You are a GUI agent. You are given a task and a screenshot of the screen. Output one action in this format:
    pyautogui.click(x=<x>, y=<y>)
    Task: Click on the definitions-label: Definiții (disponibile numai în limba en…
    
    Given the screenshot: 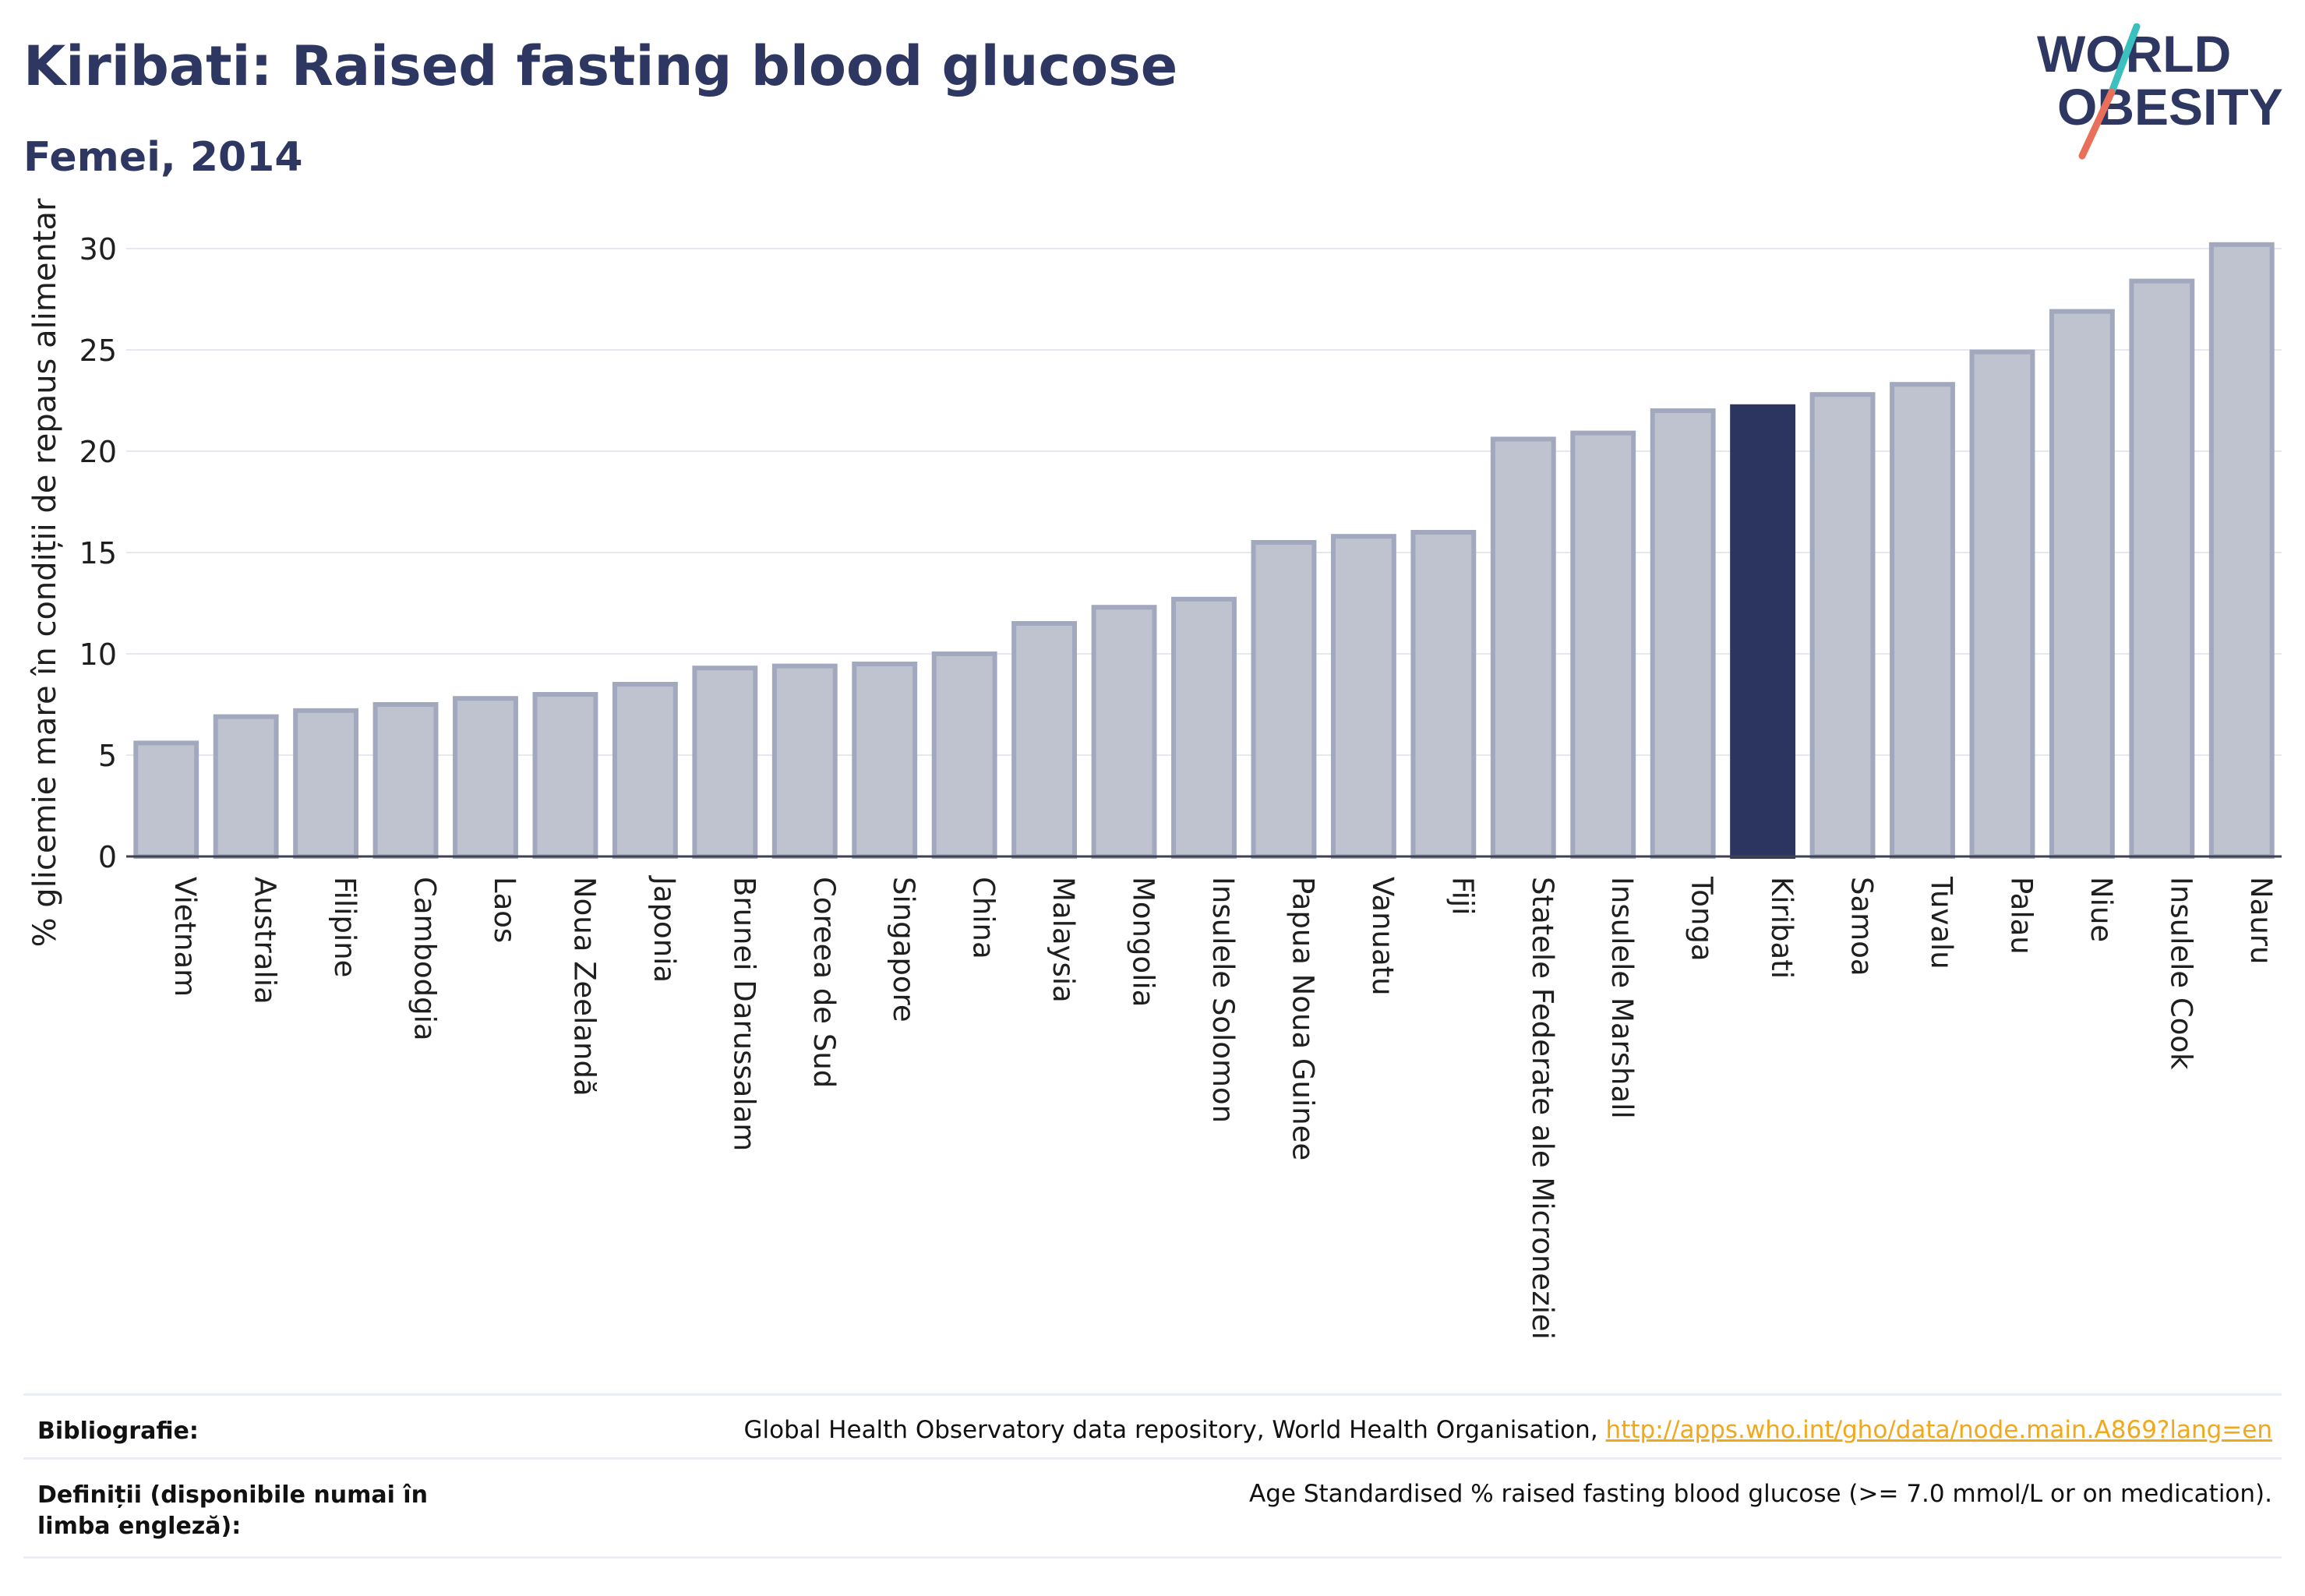 What is the action you would take?
    pyautogui.click(x=232, y=1510)
    